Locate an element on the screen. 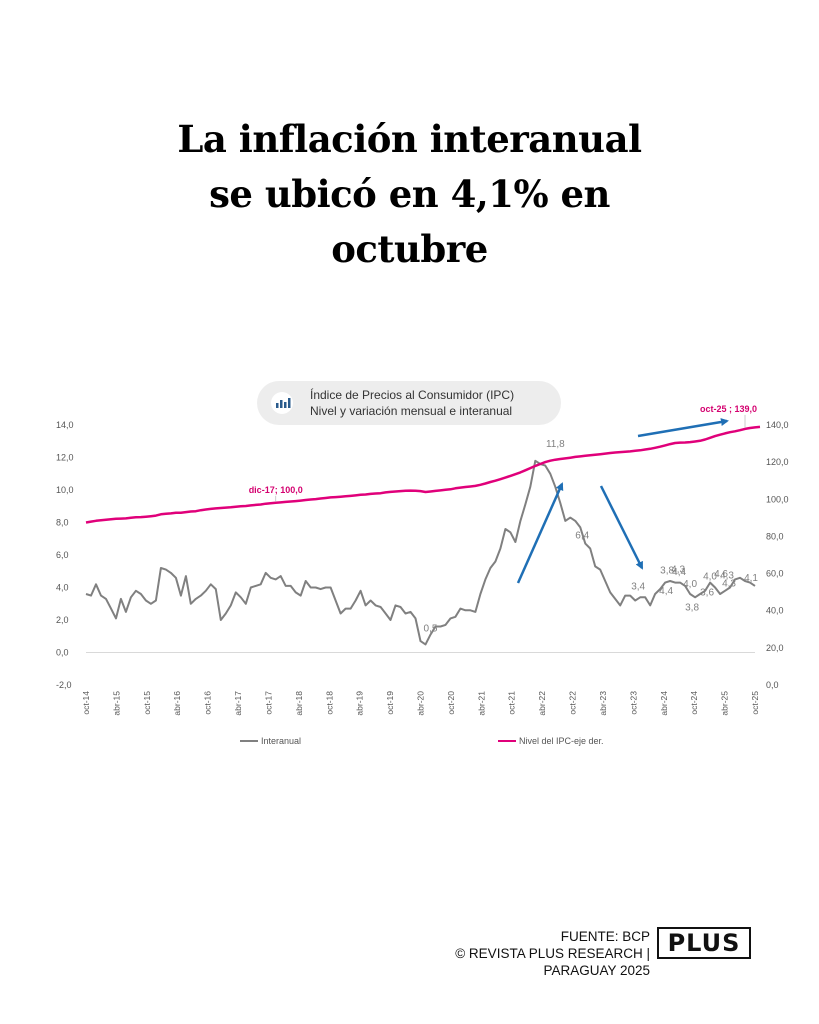 The image size is (819, 1024). x-tick-label: abr-21 is located at coordinates (481, 703).